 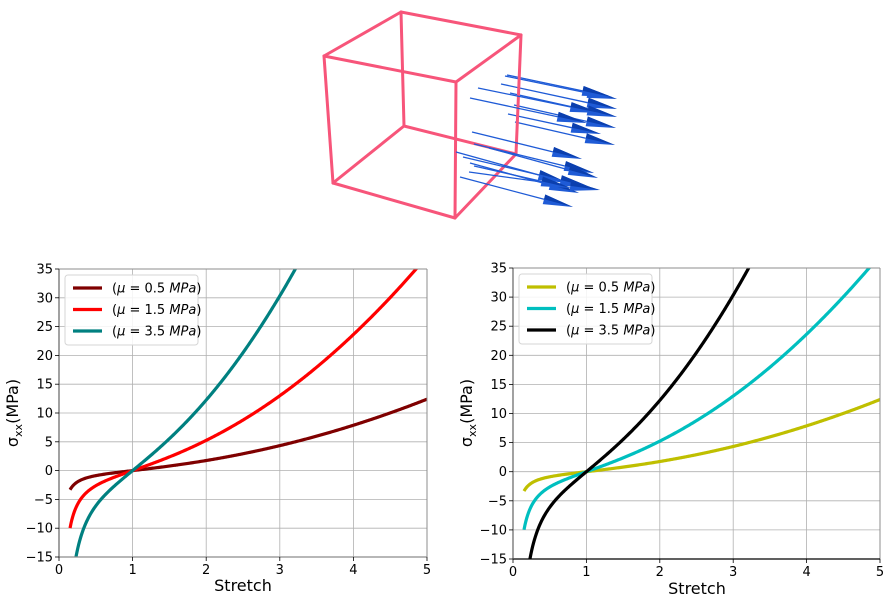 What do you see at coordinates (49, 471) in the screenshot?
I see `y-tick-label: 0` at bounding box center [49, 471].